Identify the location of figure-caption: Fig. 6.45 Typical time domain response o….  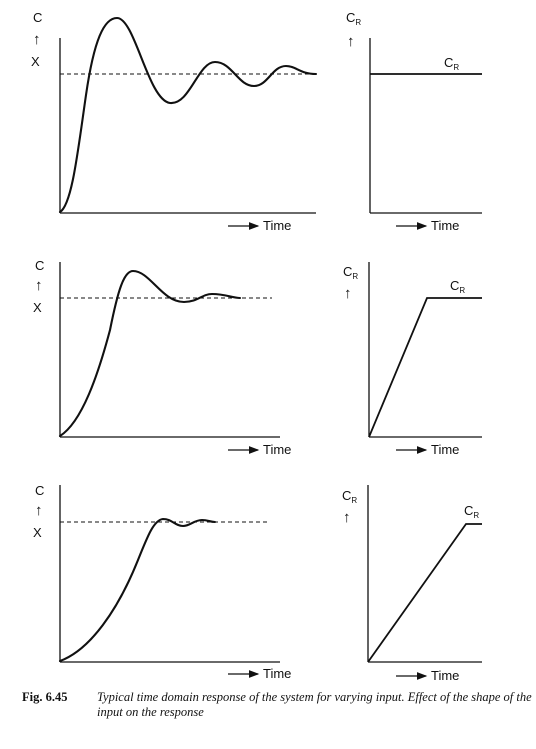
(277, 705).